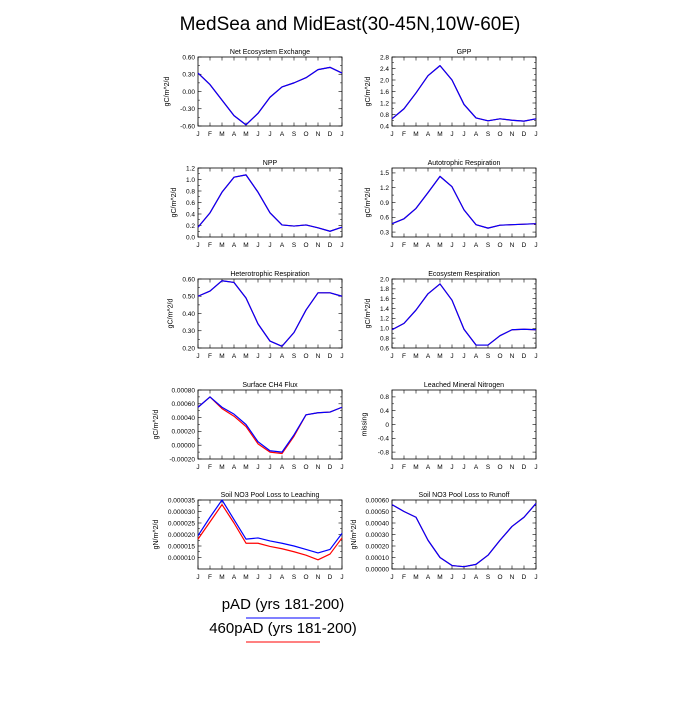  Describe the element at coordinates (488, 577) in the screenshot. I see `x-tick-label-soil-no3-pool-loss-to-runoff: S` at that location.